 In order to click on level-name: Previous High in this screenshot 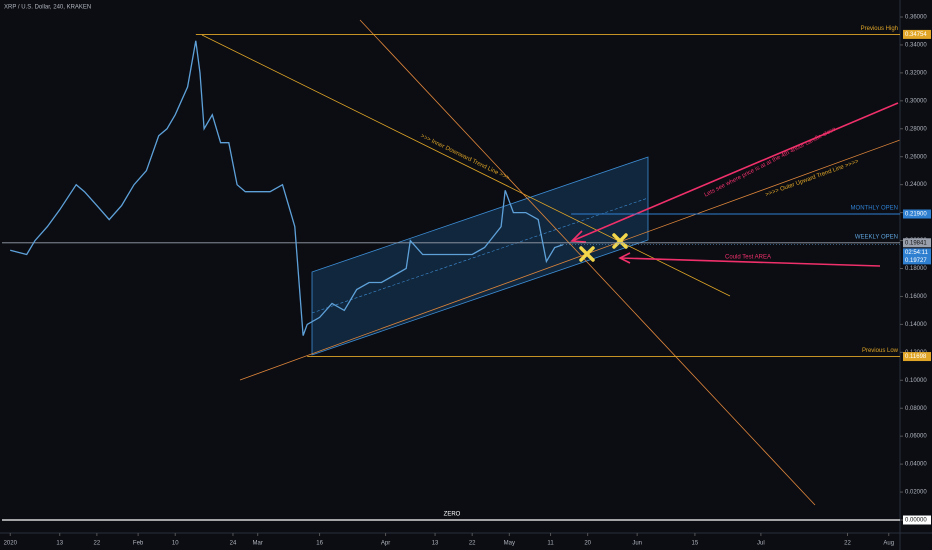, I will do `click(879, 29)`.